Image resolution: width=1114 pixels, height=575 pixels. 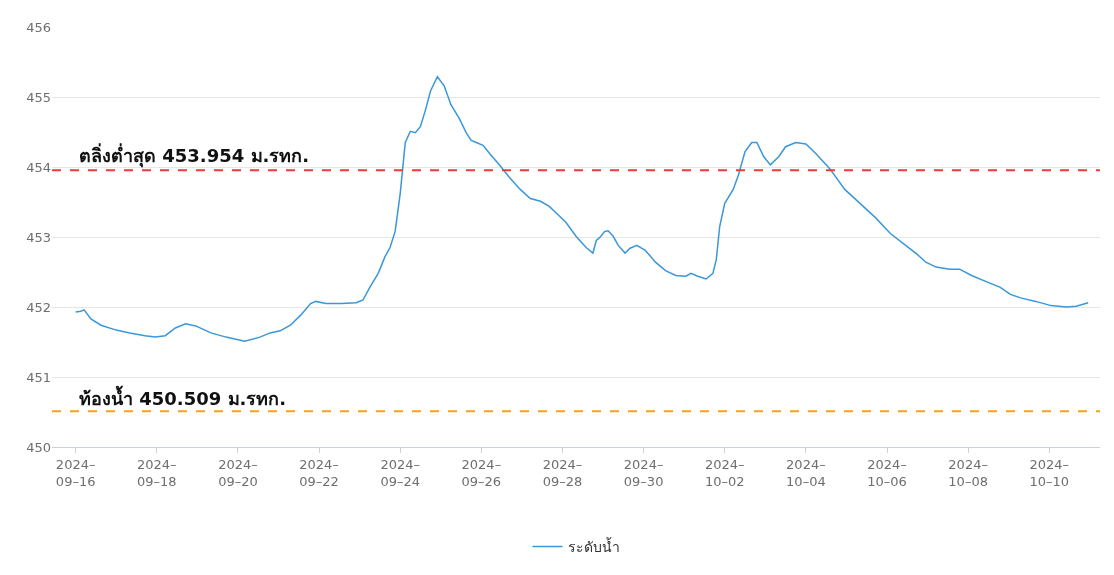 What do you see at coordinates (319, 472) in the screenshot?
I see `x-tick-label: 2024– 09–22` at bounding box center [319, 472].